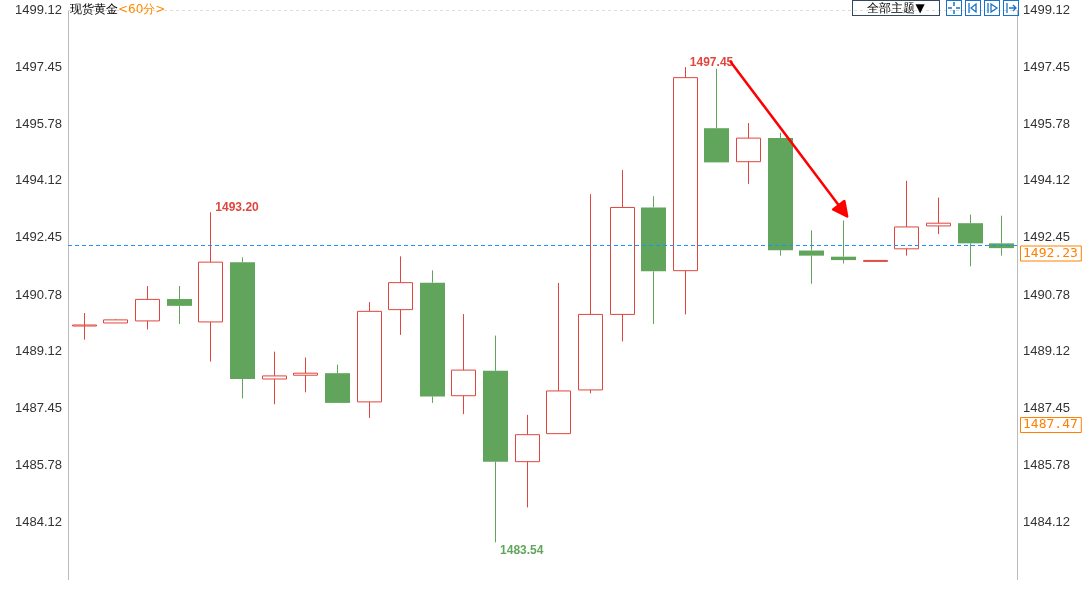 This screenshot has width=1087, height=589. I want to click on text: 1487.47, so click(1050, 424).